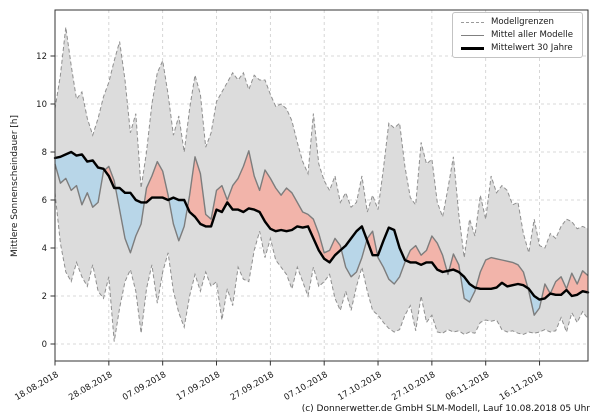 Image resolution: width=600 pixels, height=420 pixels. I want to click on y-tick-label: 12, so click(41, 57).